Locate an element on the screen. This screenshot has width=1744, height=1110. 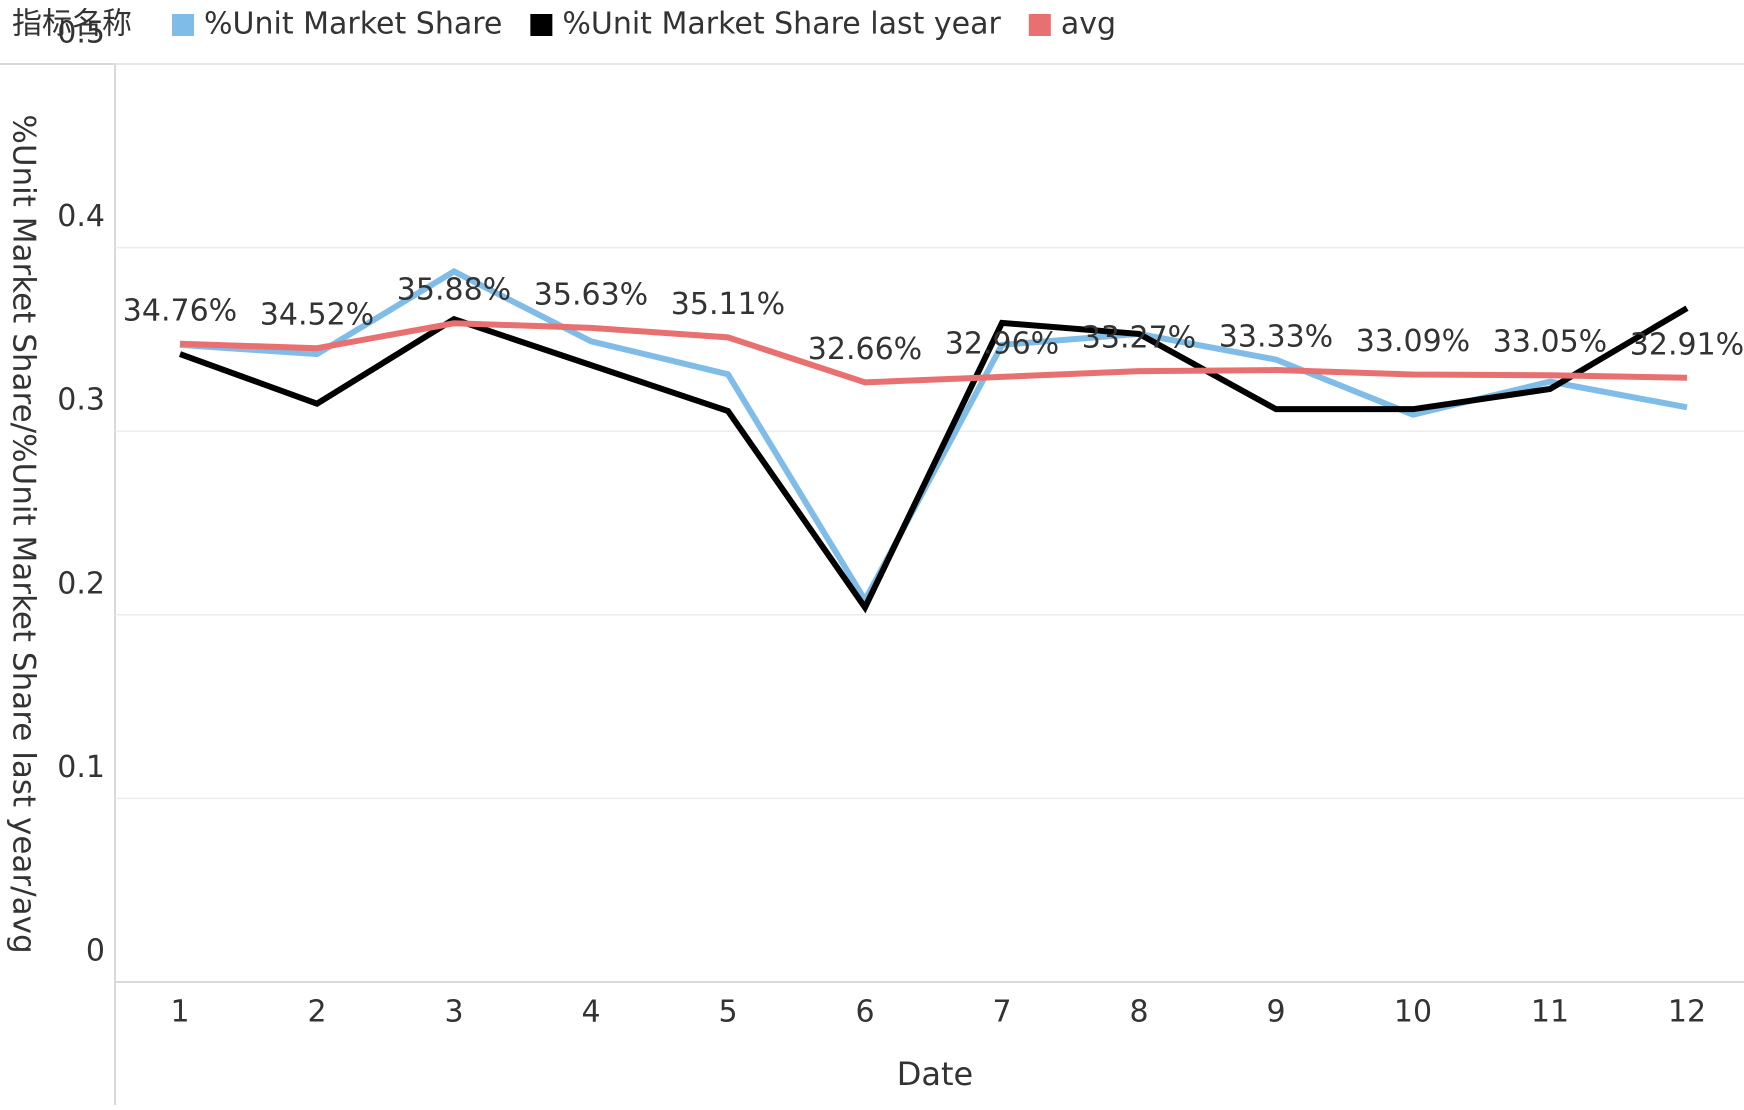
data-label: 34.76% is located at coordinates (180, 310).